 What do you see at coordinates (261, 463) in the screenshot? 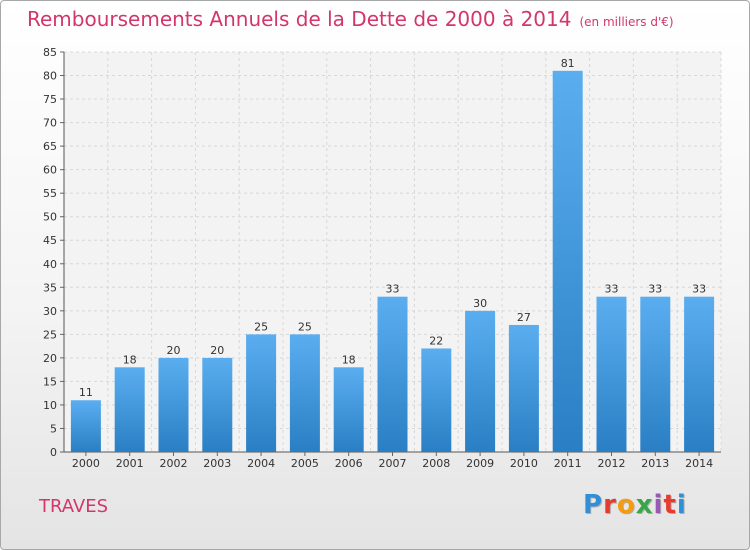
I see `x-tick-label: 2004` at bounding box center [261, 463].